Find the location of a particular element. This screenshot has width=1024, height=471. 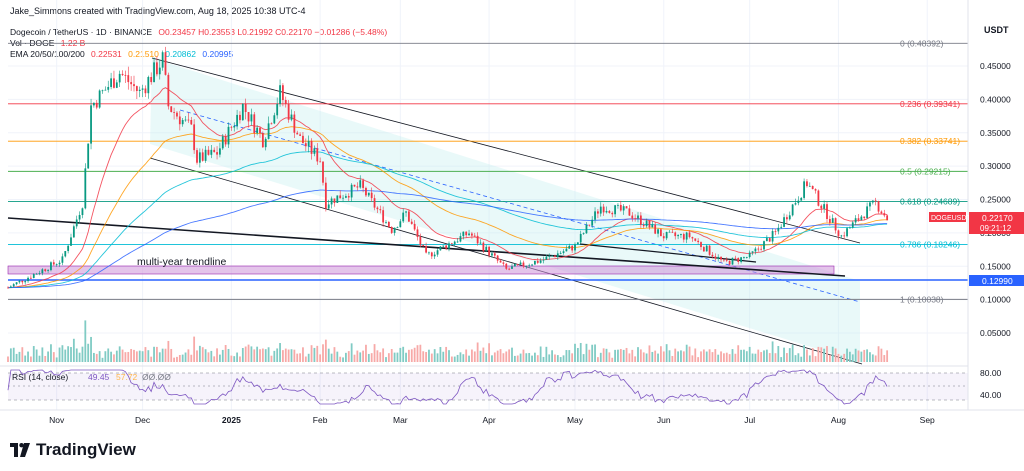

rsi-label: RSI (14, close) is located at coordinates (40, 377).